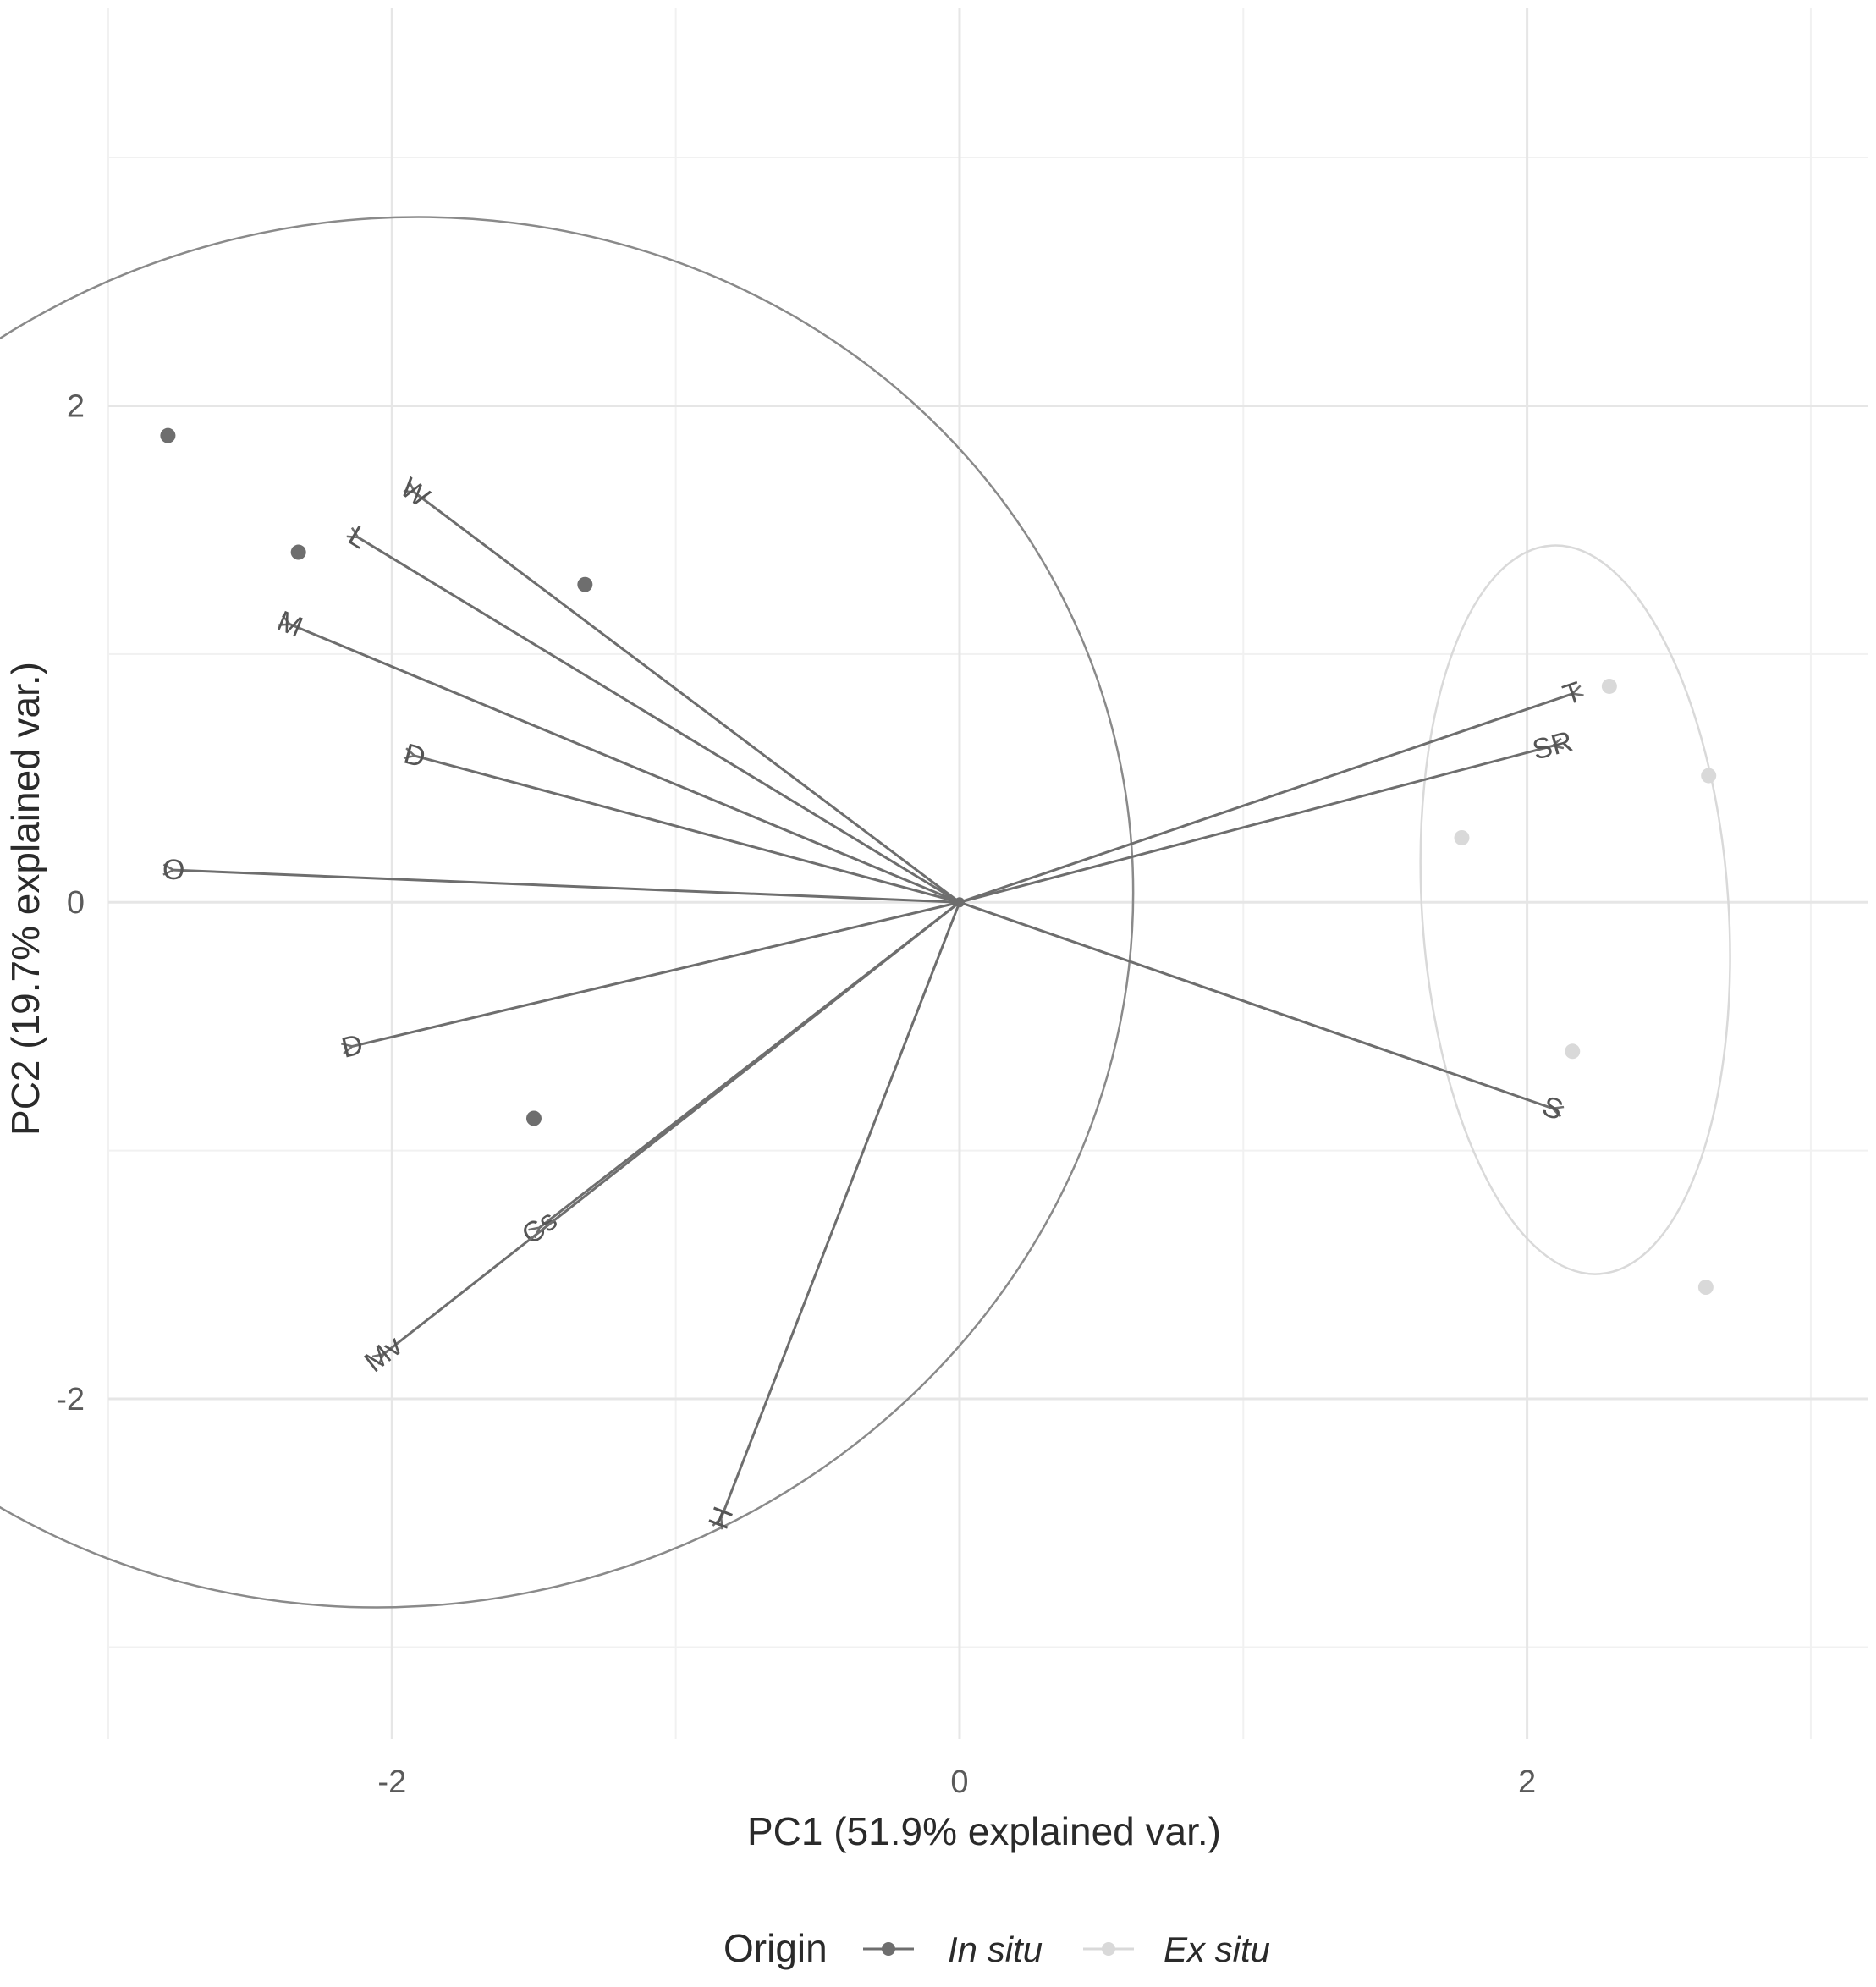  I want to click on y-tick-label: 2, so click(76, 406).